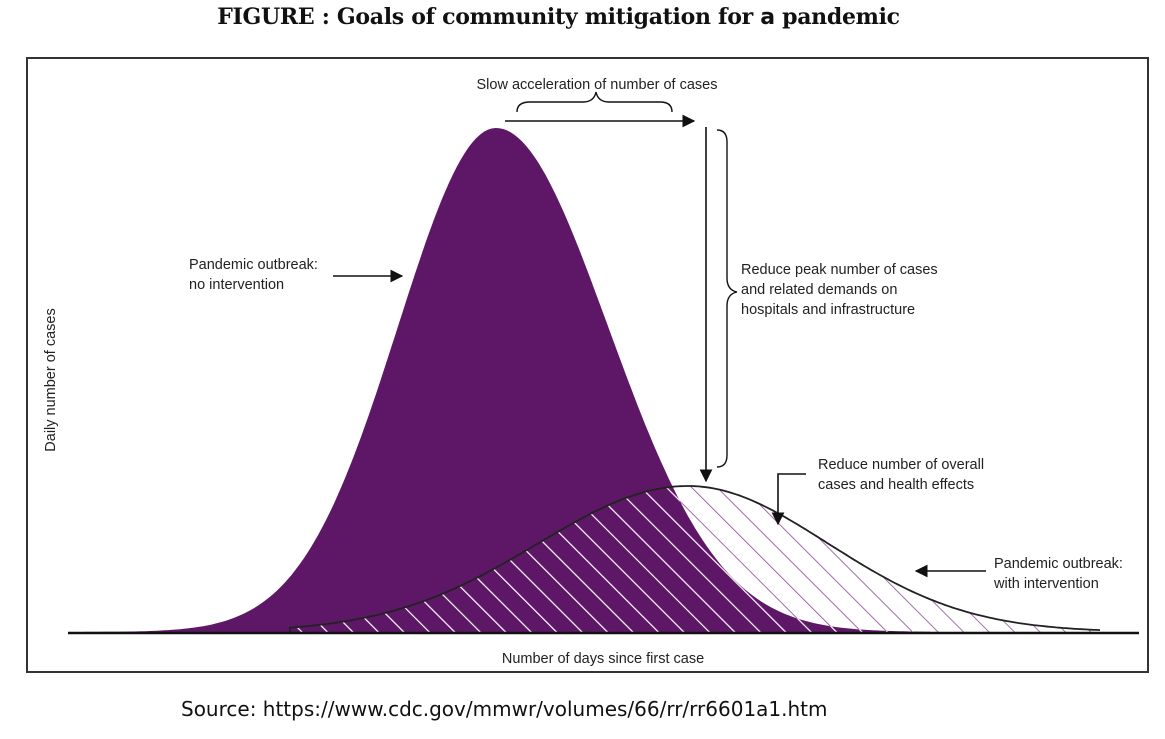 Image resolution: width=1165 pixels, height=739 pixels. I want to click on title-letter: a, so click(767, 17).